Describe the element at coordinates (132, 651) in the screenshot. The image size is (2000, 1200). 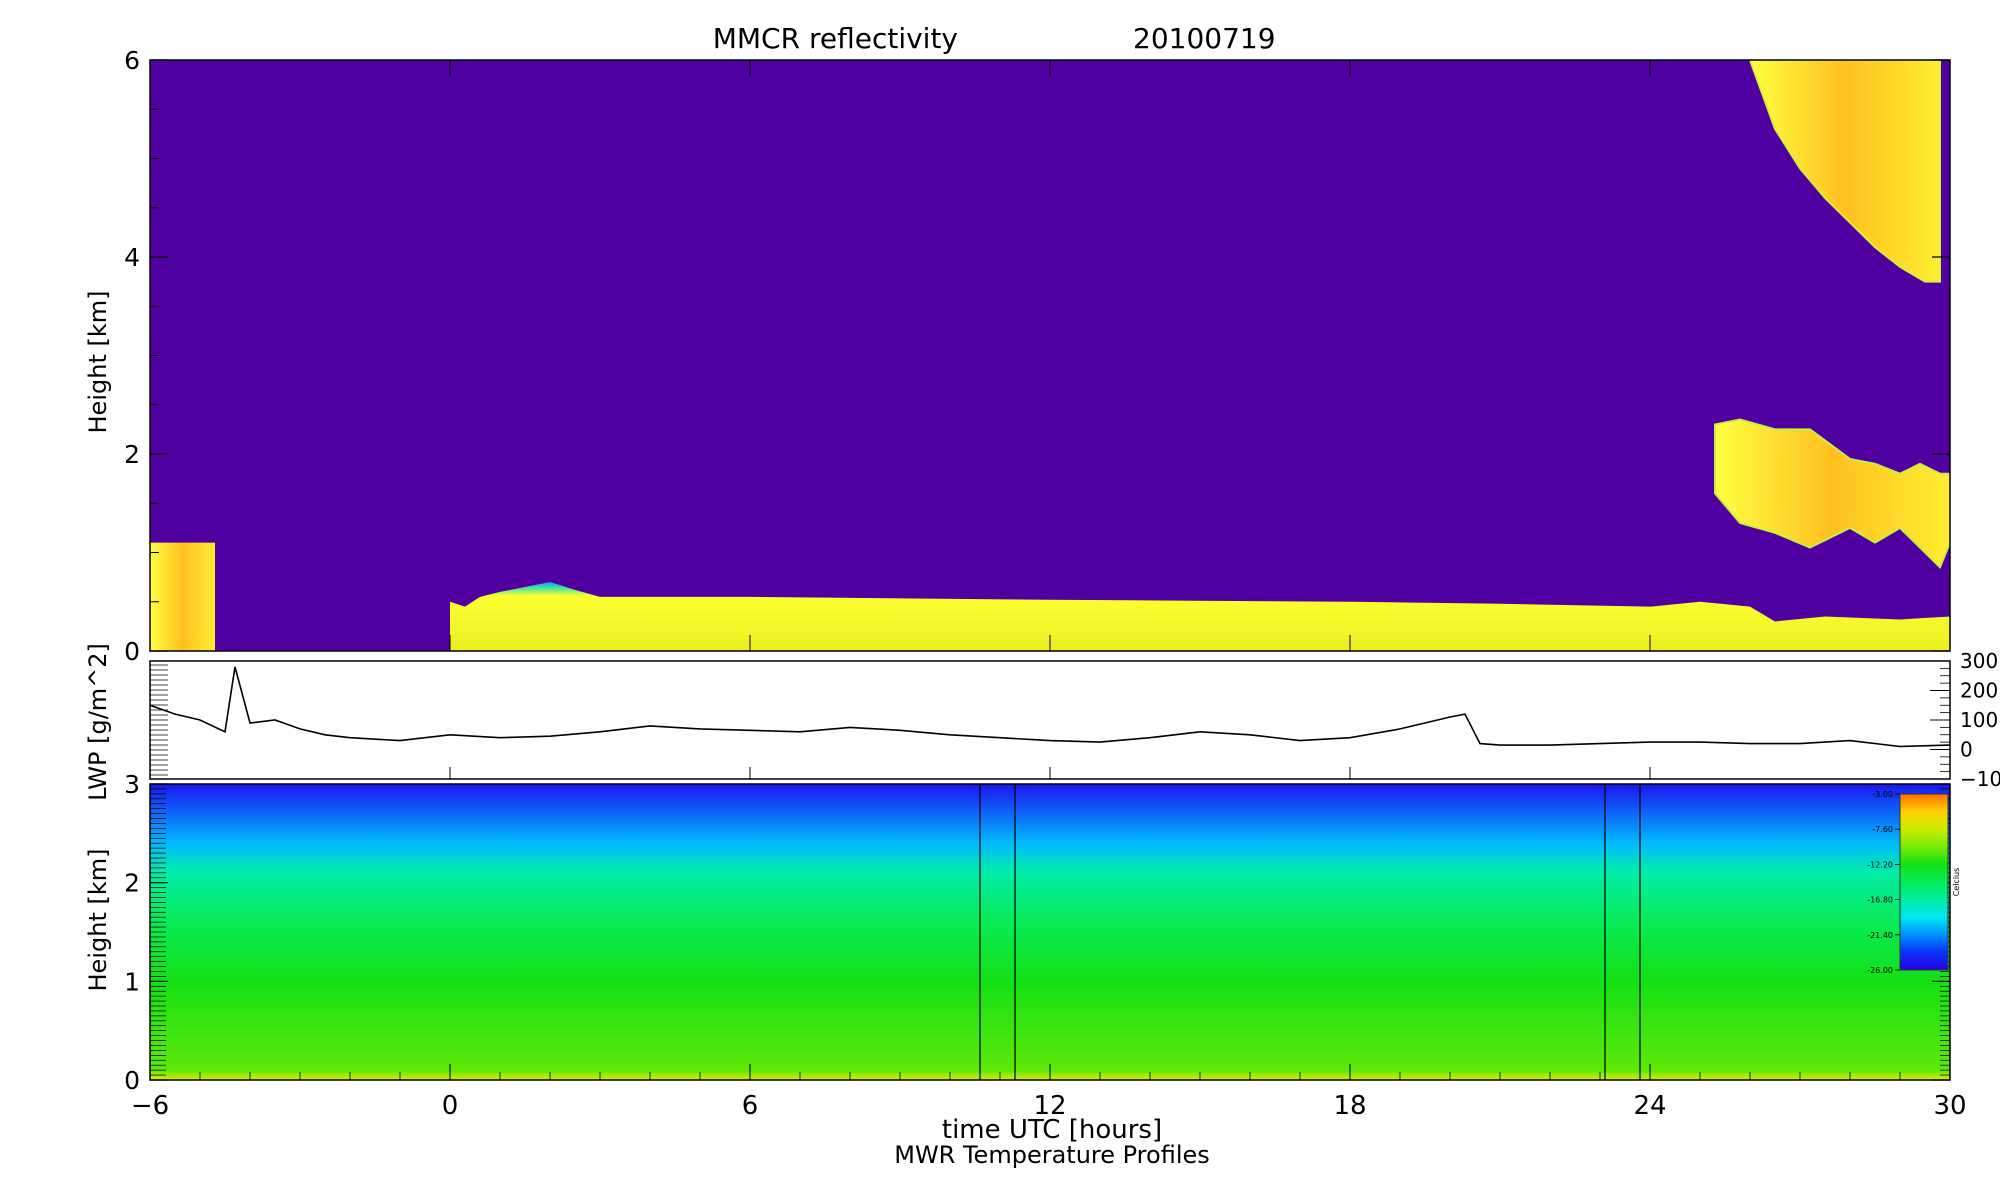
I see `radar-y-tick-label: 0` at that location.